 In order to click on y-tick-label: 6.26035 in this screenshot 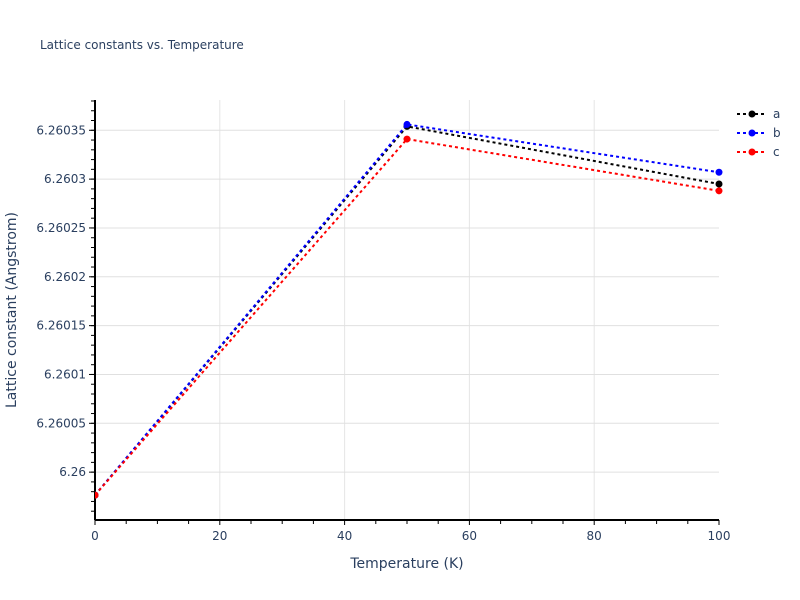, I will do `click(61, 130)`.